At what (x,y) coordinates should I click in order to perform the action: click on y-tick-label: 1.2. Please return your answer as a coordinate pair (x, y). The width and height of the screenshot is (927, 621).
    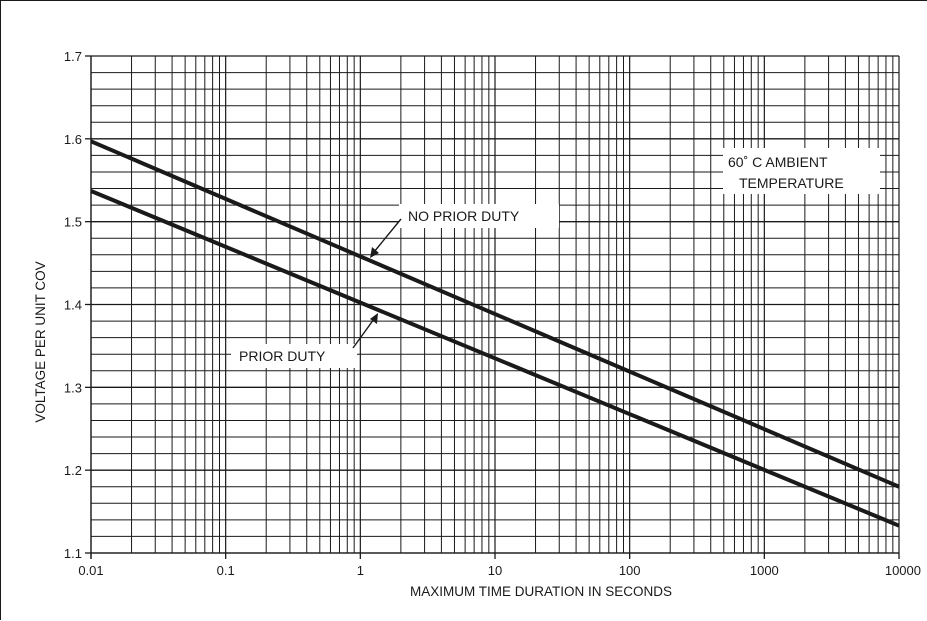
    Looking at the image, I should click on (73, 470).